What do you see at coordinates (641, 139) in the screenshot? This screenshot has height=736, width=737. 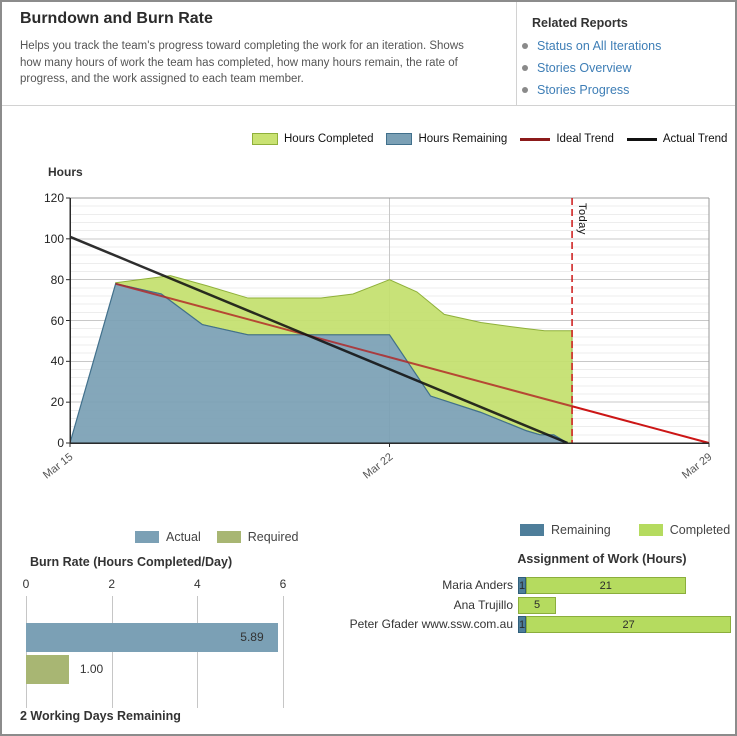 I see `actual-trend-line-icon` at bounding box center [641, 139].